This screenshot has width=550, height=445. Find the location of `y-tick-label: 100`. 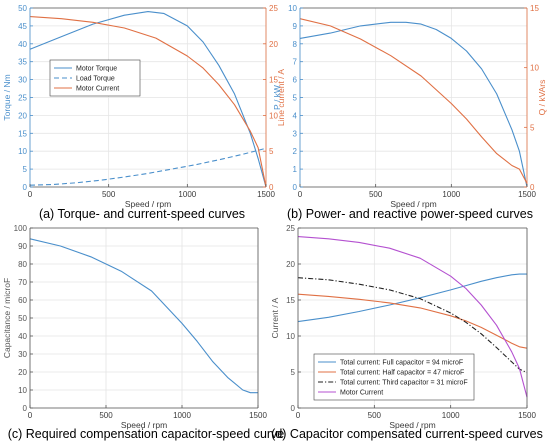

y-tick-label: 100 is located at coordinates (21, 228).